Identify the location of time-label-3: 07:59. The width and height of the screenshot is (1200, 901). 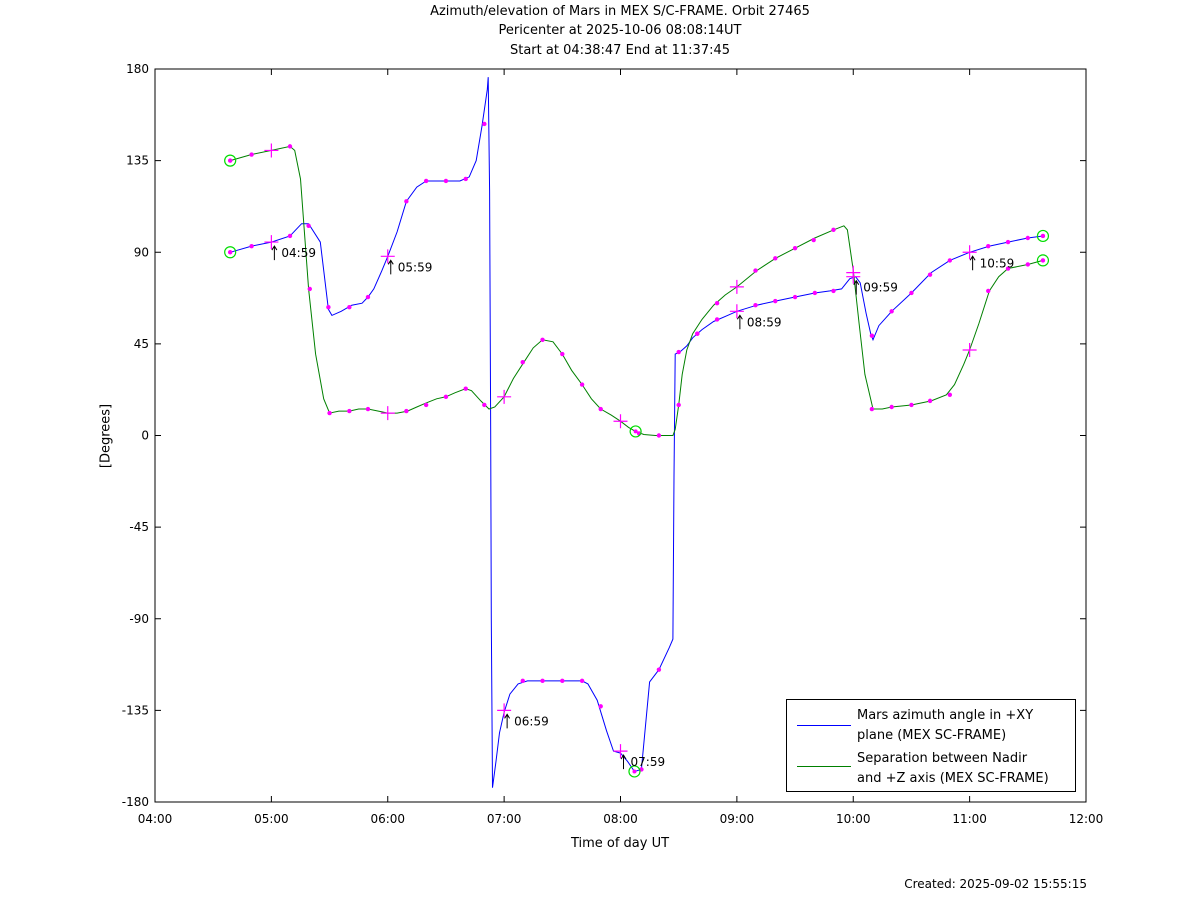
(648, 762).